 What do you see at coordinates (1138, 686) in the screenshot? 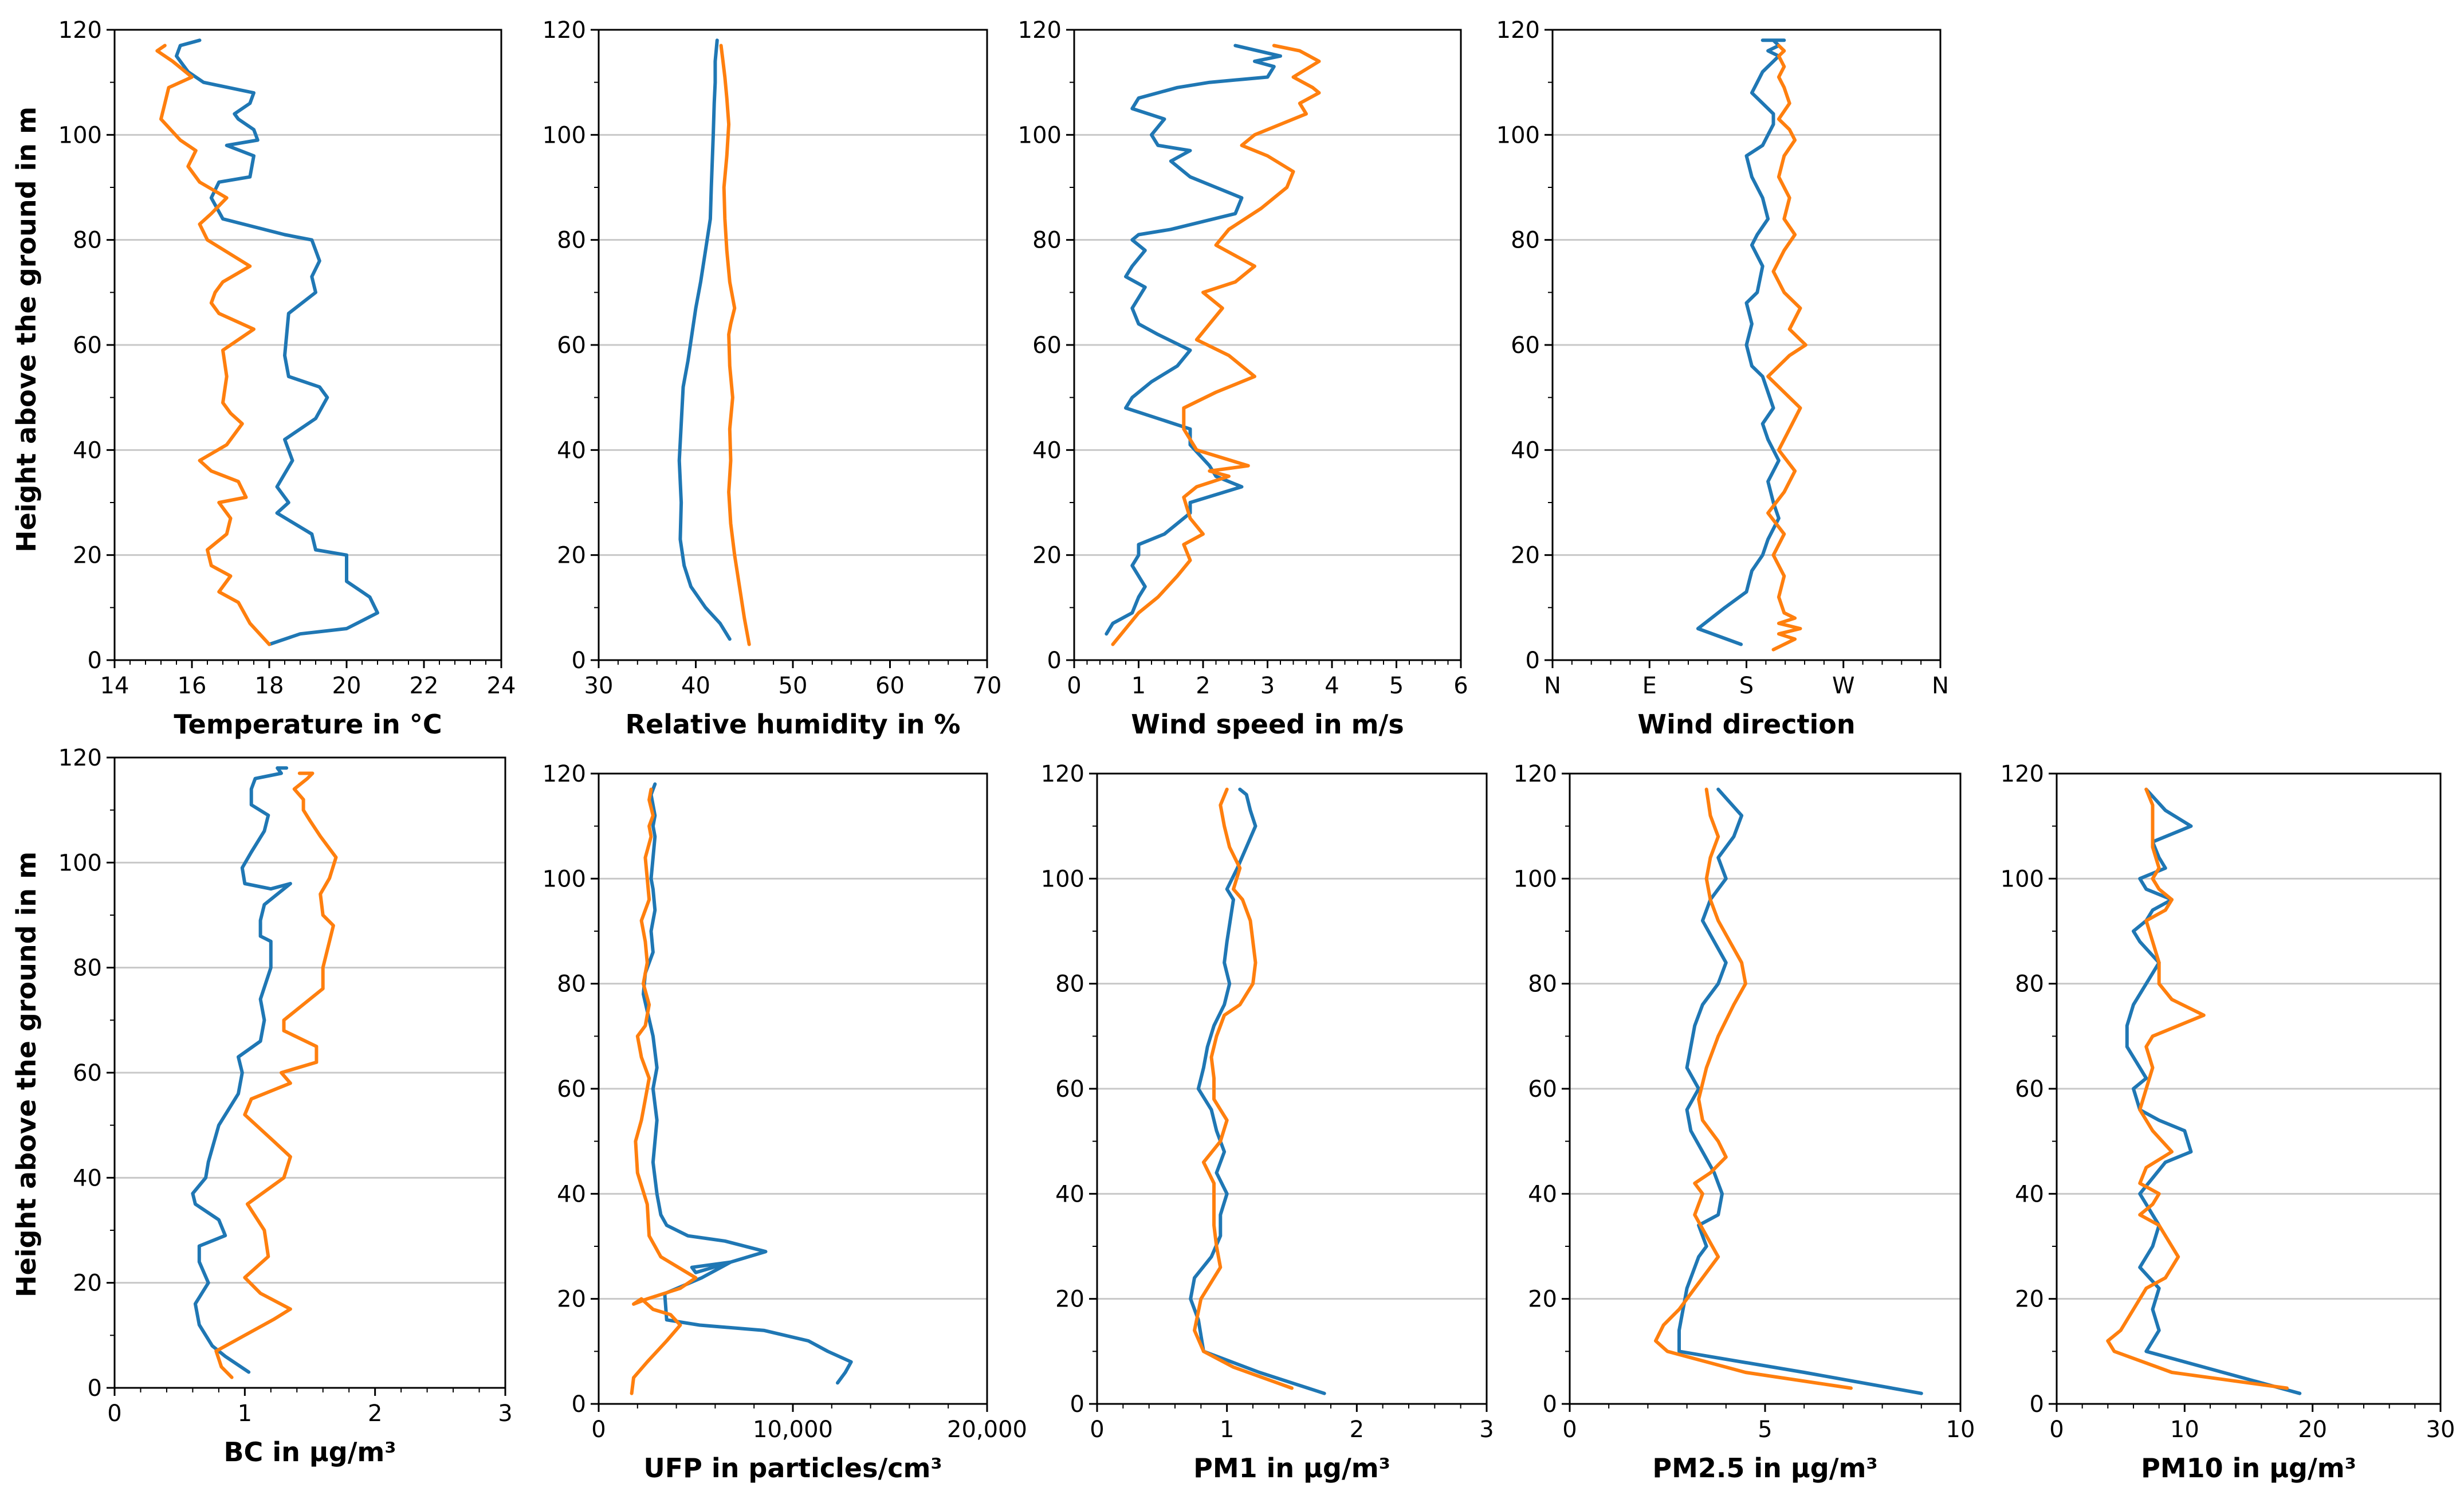
I see `xtick-label-wind_speed-1: 1` at bounding box center [1138, 686].